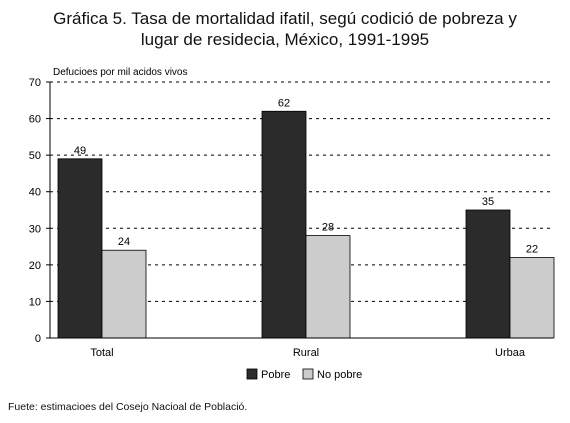  What do you see at coordinates (328, 228) in the screenshot?
I see `data-label: 28` at bounding box center [328, 228].